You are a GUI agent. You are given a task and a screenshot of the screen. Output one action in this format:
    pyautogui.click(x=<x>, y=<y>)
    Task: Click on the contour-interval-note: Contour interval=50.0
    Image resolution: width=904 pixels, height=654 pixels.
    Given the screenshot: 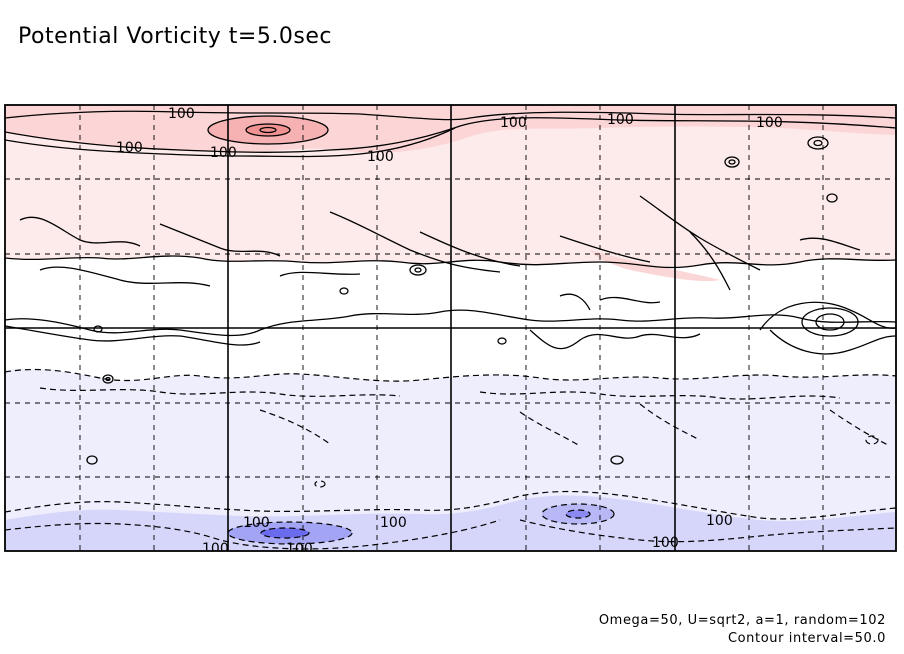 What is the action you would take?
    pyautogui.click(x=806, y=638)
    